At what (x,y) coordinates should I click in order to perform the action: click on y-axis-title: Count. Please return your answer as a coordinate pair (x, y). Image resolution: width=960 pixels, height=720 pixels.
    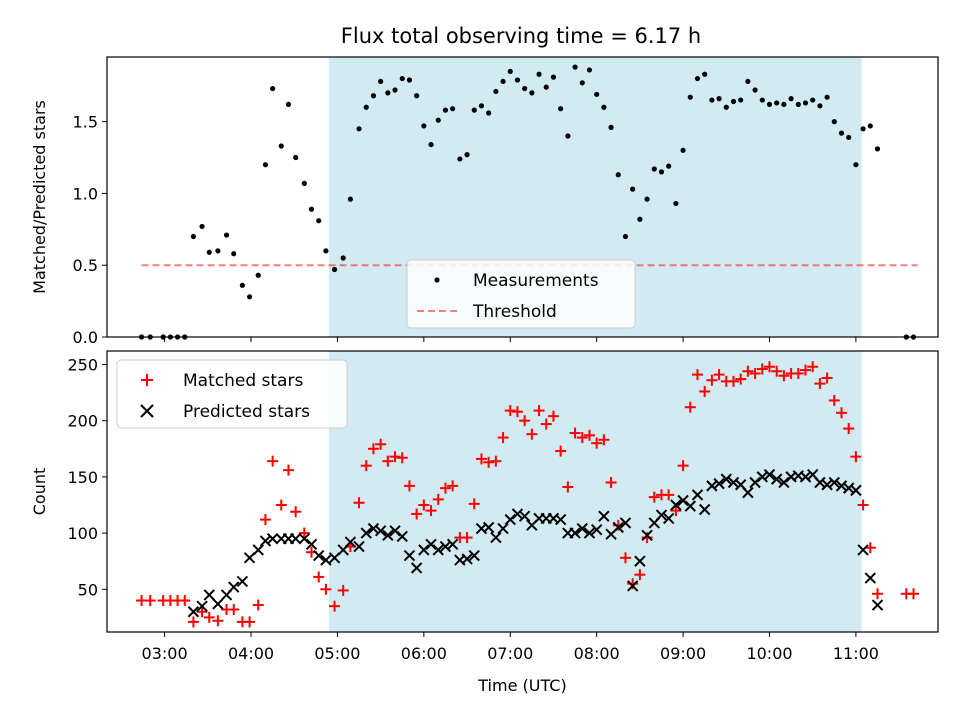
    Looking at the image, I should click on (39, 492).